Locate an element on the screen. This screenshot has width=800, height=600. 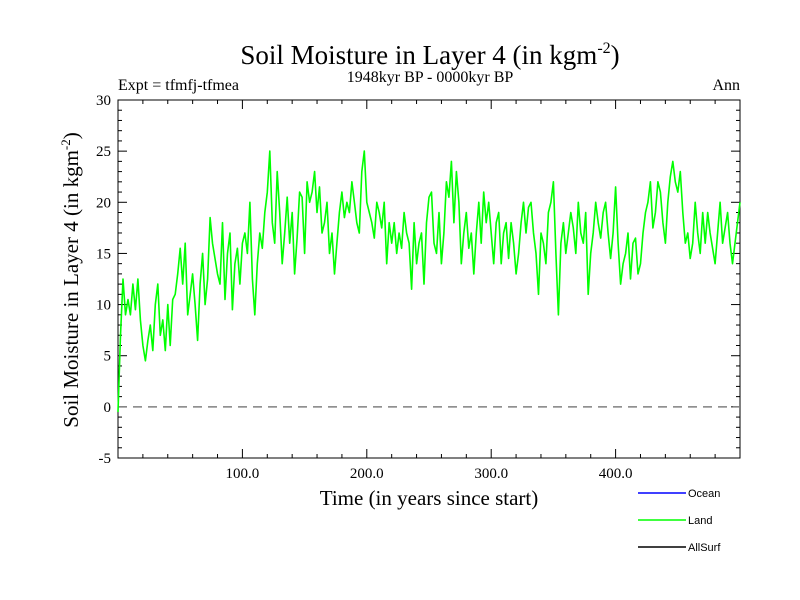
season-label: Ann is located at coordinates (726, 85).